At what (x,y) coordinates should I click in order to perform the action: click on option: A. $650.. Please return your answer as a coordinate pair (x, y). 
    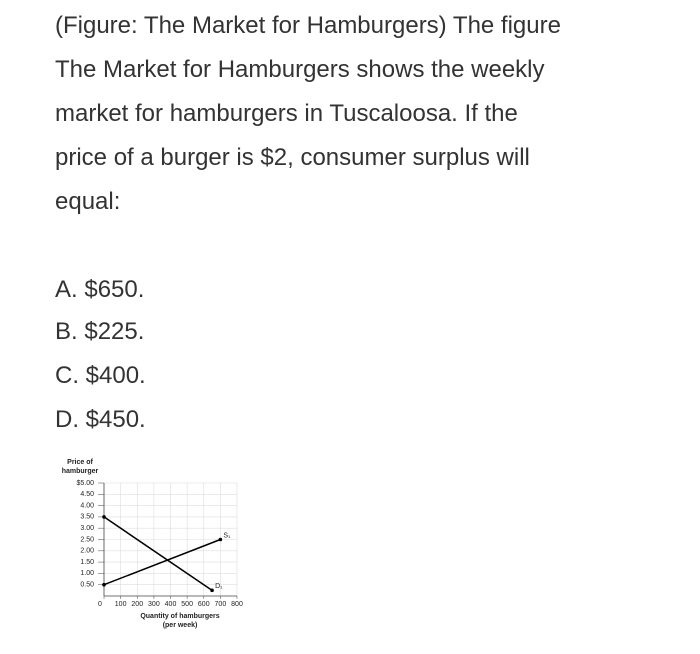
    Looking at the image, I should click on (100, 289).